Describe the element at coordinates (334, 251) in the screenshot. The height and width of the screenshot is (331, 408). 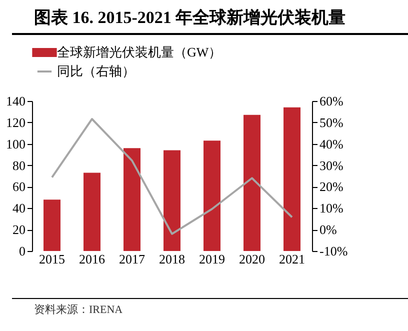
I see `y2-tick-label: -10%` at that location.